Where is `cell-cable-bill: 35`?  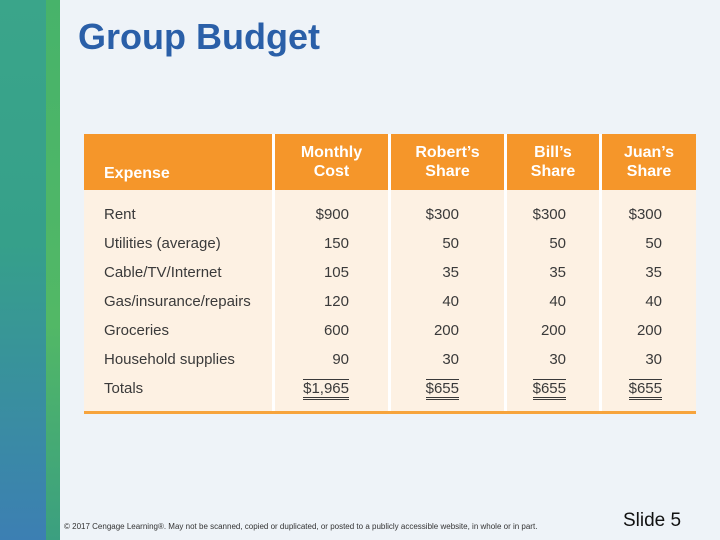
cell-cable-bill: 35 is located at coordinates (557, 272).